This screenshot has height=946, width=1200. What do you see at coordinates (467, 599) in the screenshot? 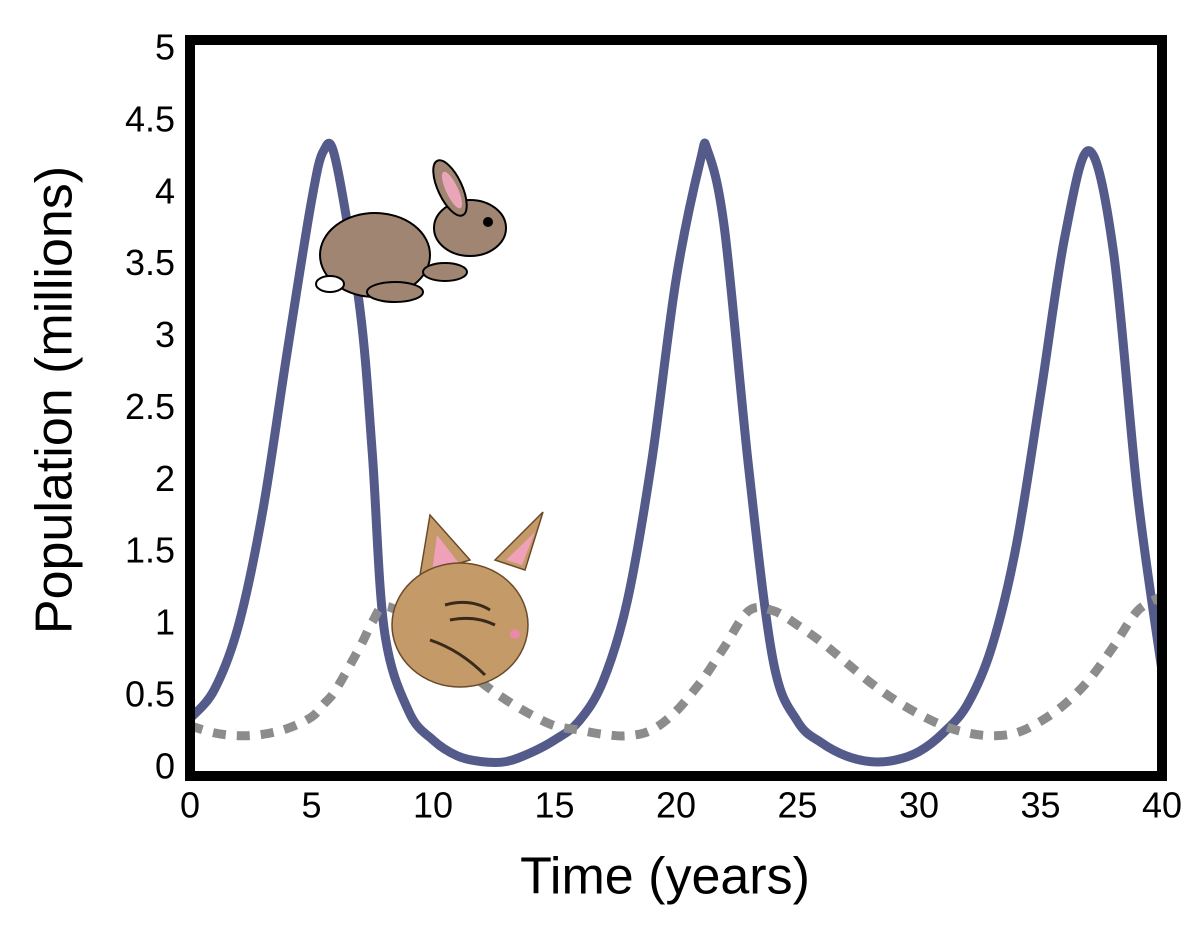
I see `lynx-icon` at bounding box center [467, 599].